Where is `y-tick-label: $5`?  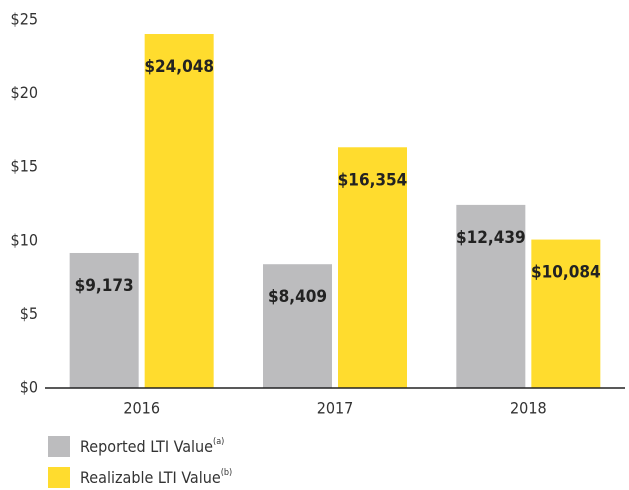
y-tick-label: $5 is located at coordinates (29, 313).